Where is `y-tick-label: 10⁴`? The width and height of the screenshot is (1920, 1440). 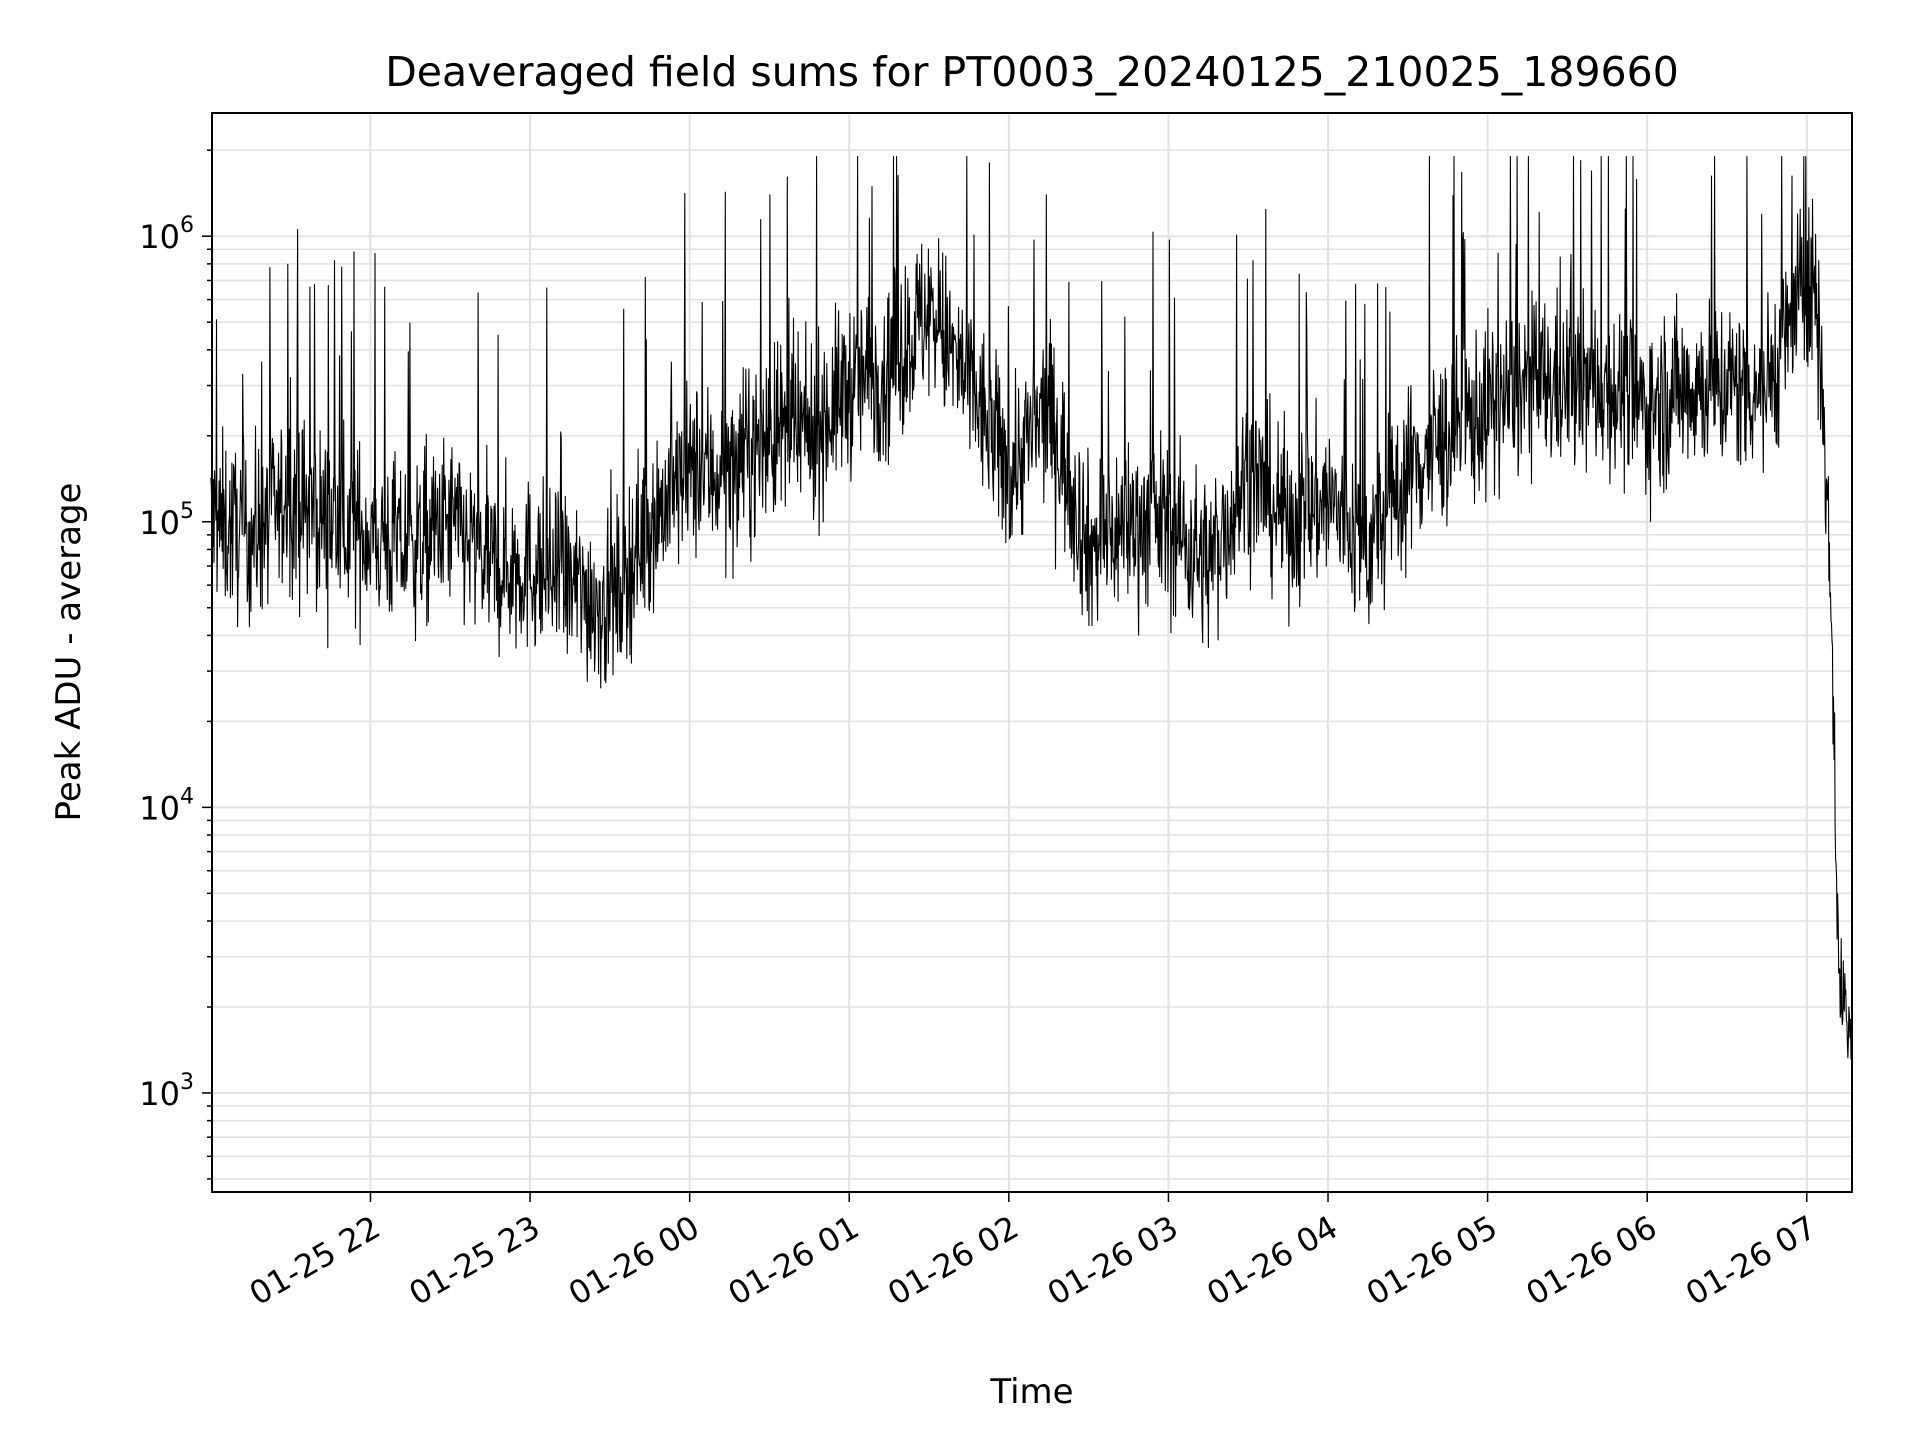
y-tick-label: 10⁴ is located at coordinates (166, 805).